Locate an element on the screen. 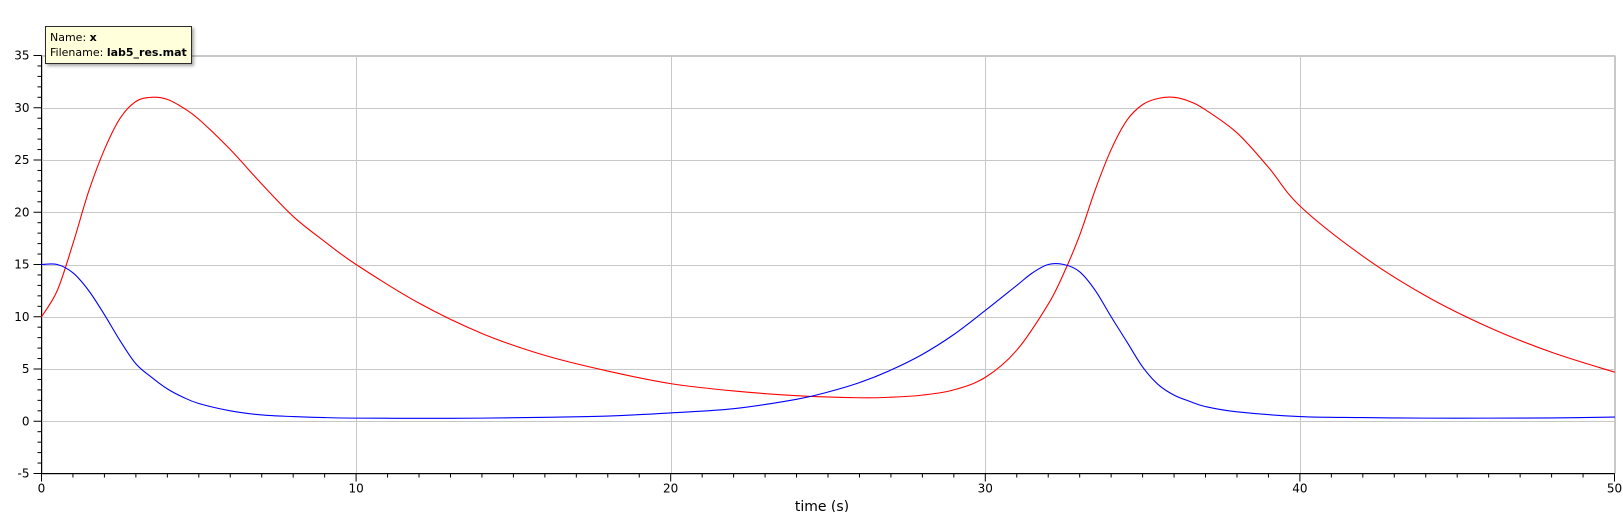 The image size is (1623, 516). x-tick-label: 30 is located at coordinates (985, 489).